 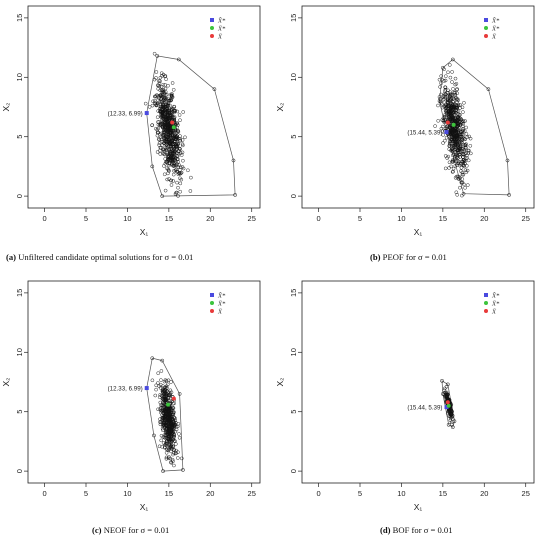 What do you see at coordinates (19, 412) in the screenshot?
I see `y-tick-label: 5` at bounding box center [19, 412].